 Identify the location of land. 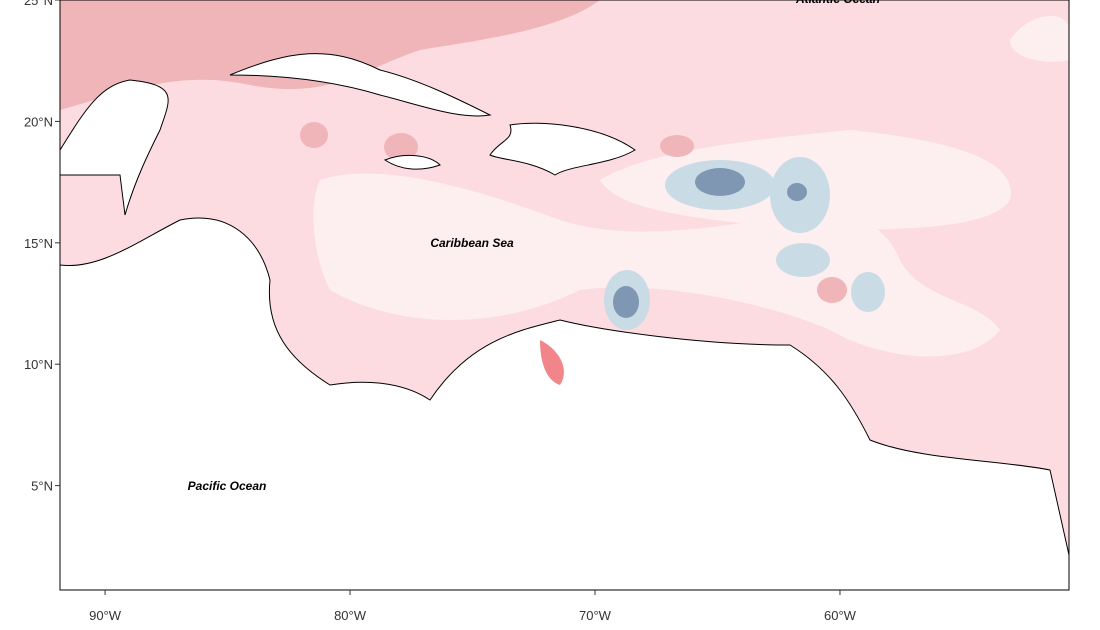
(114, 147).